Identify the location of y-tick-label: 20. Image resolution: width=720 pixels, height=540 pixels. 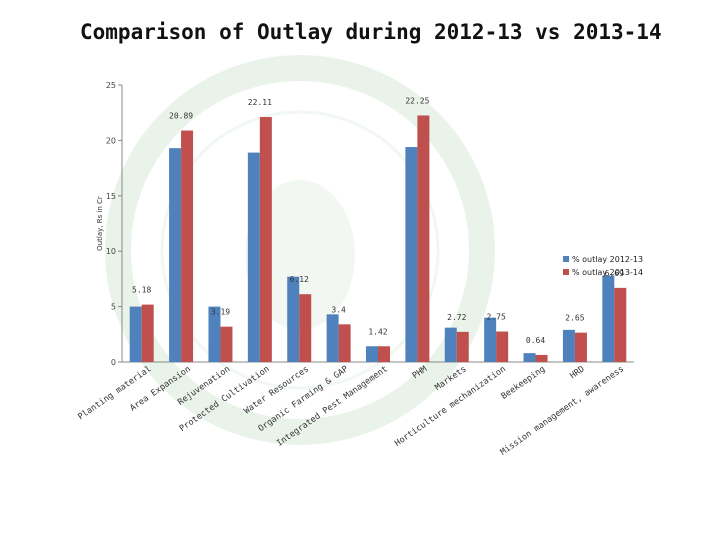
(111, 140).